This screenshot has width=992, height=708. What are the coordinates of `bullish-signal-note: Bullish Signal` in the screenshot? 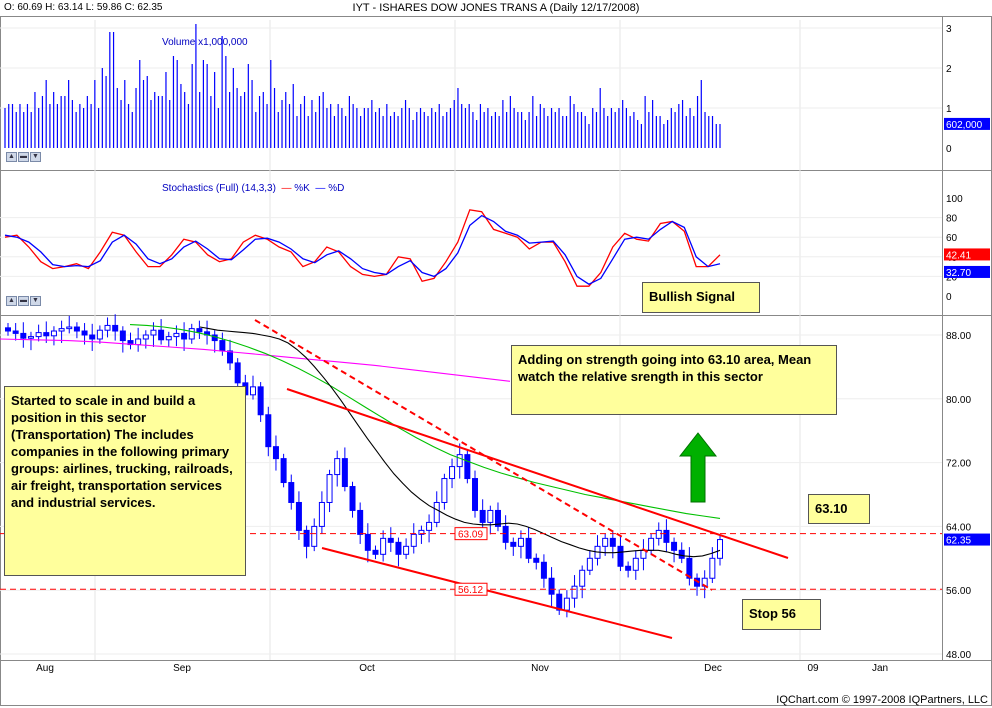 It's located at (701, 297).